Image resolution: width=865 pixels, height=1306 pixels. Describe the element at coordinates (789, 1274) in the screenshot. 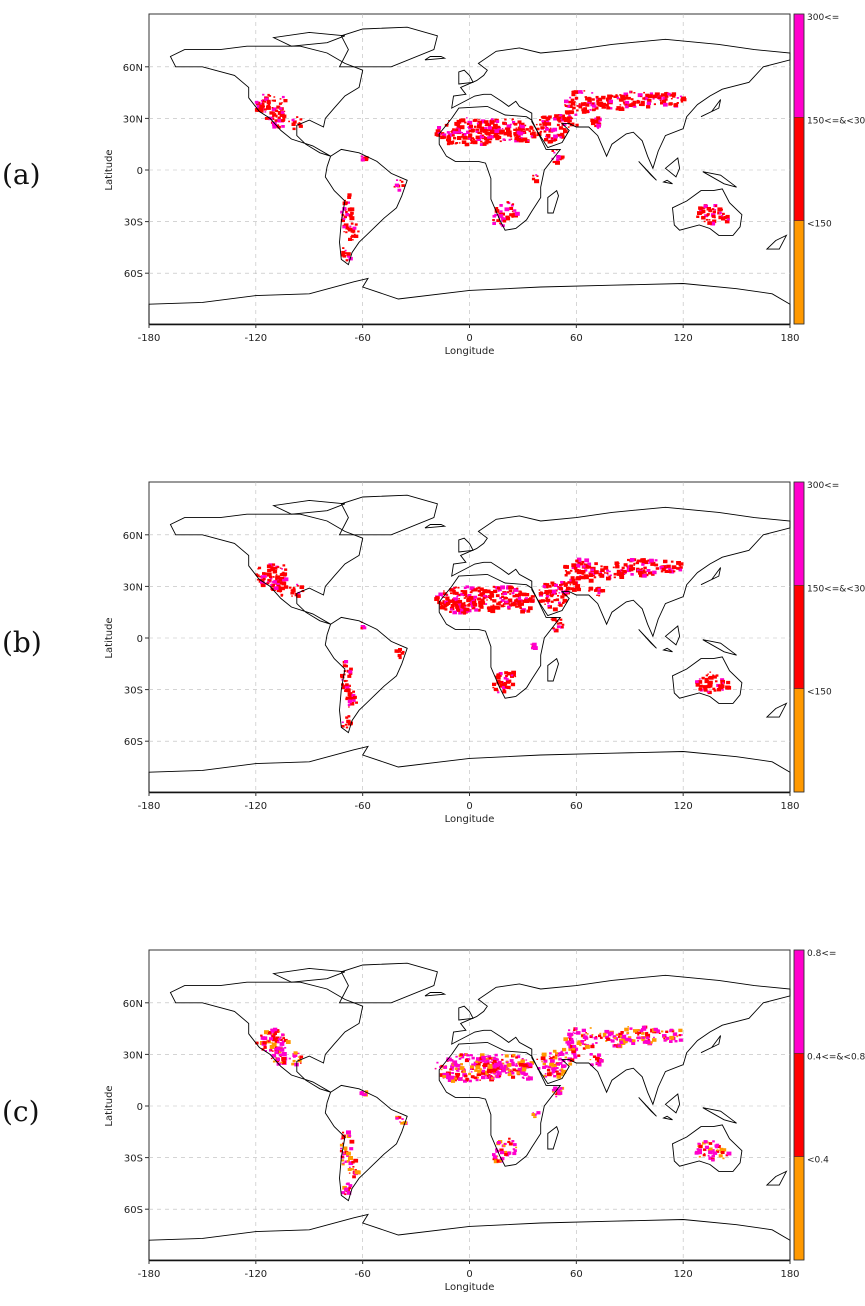

I see `x-tick-label: 180` at that location.